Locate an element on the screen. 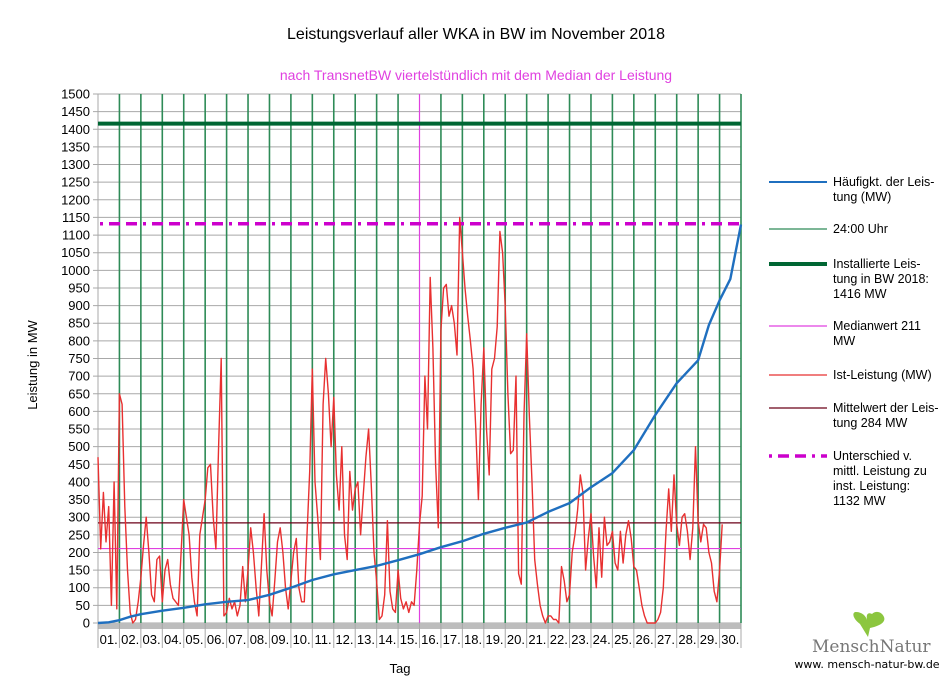  y-tick-label: 1250 is located at coordinates (75, 182).